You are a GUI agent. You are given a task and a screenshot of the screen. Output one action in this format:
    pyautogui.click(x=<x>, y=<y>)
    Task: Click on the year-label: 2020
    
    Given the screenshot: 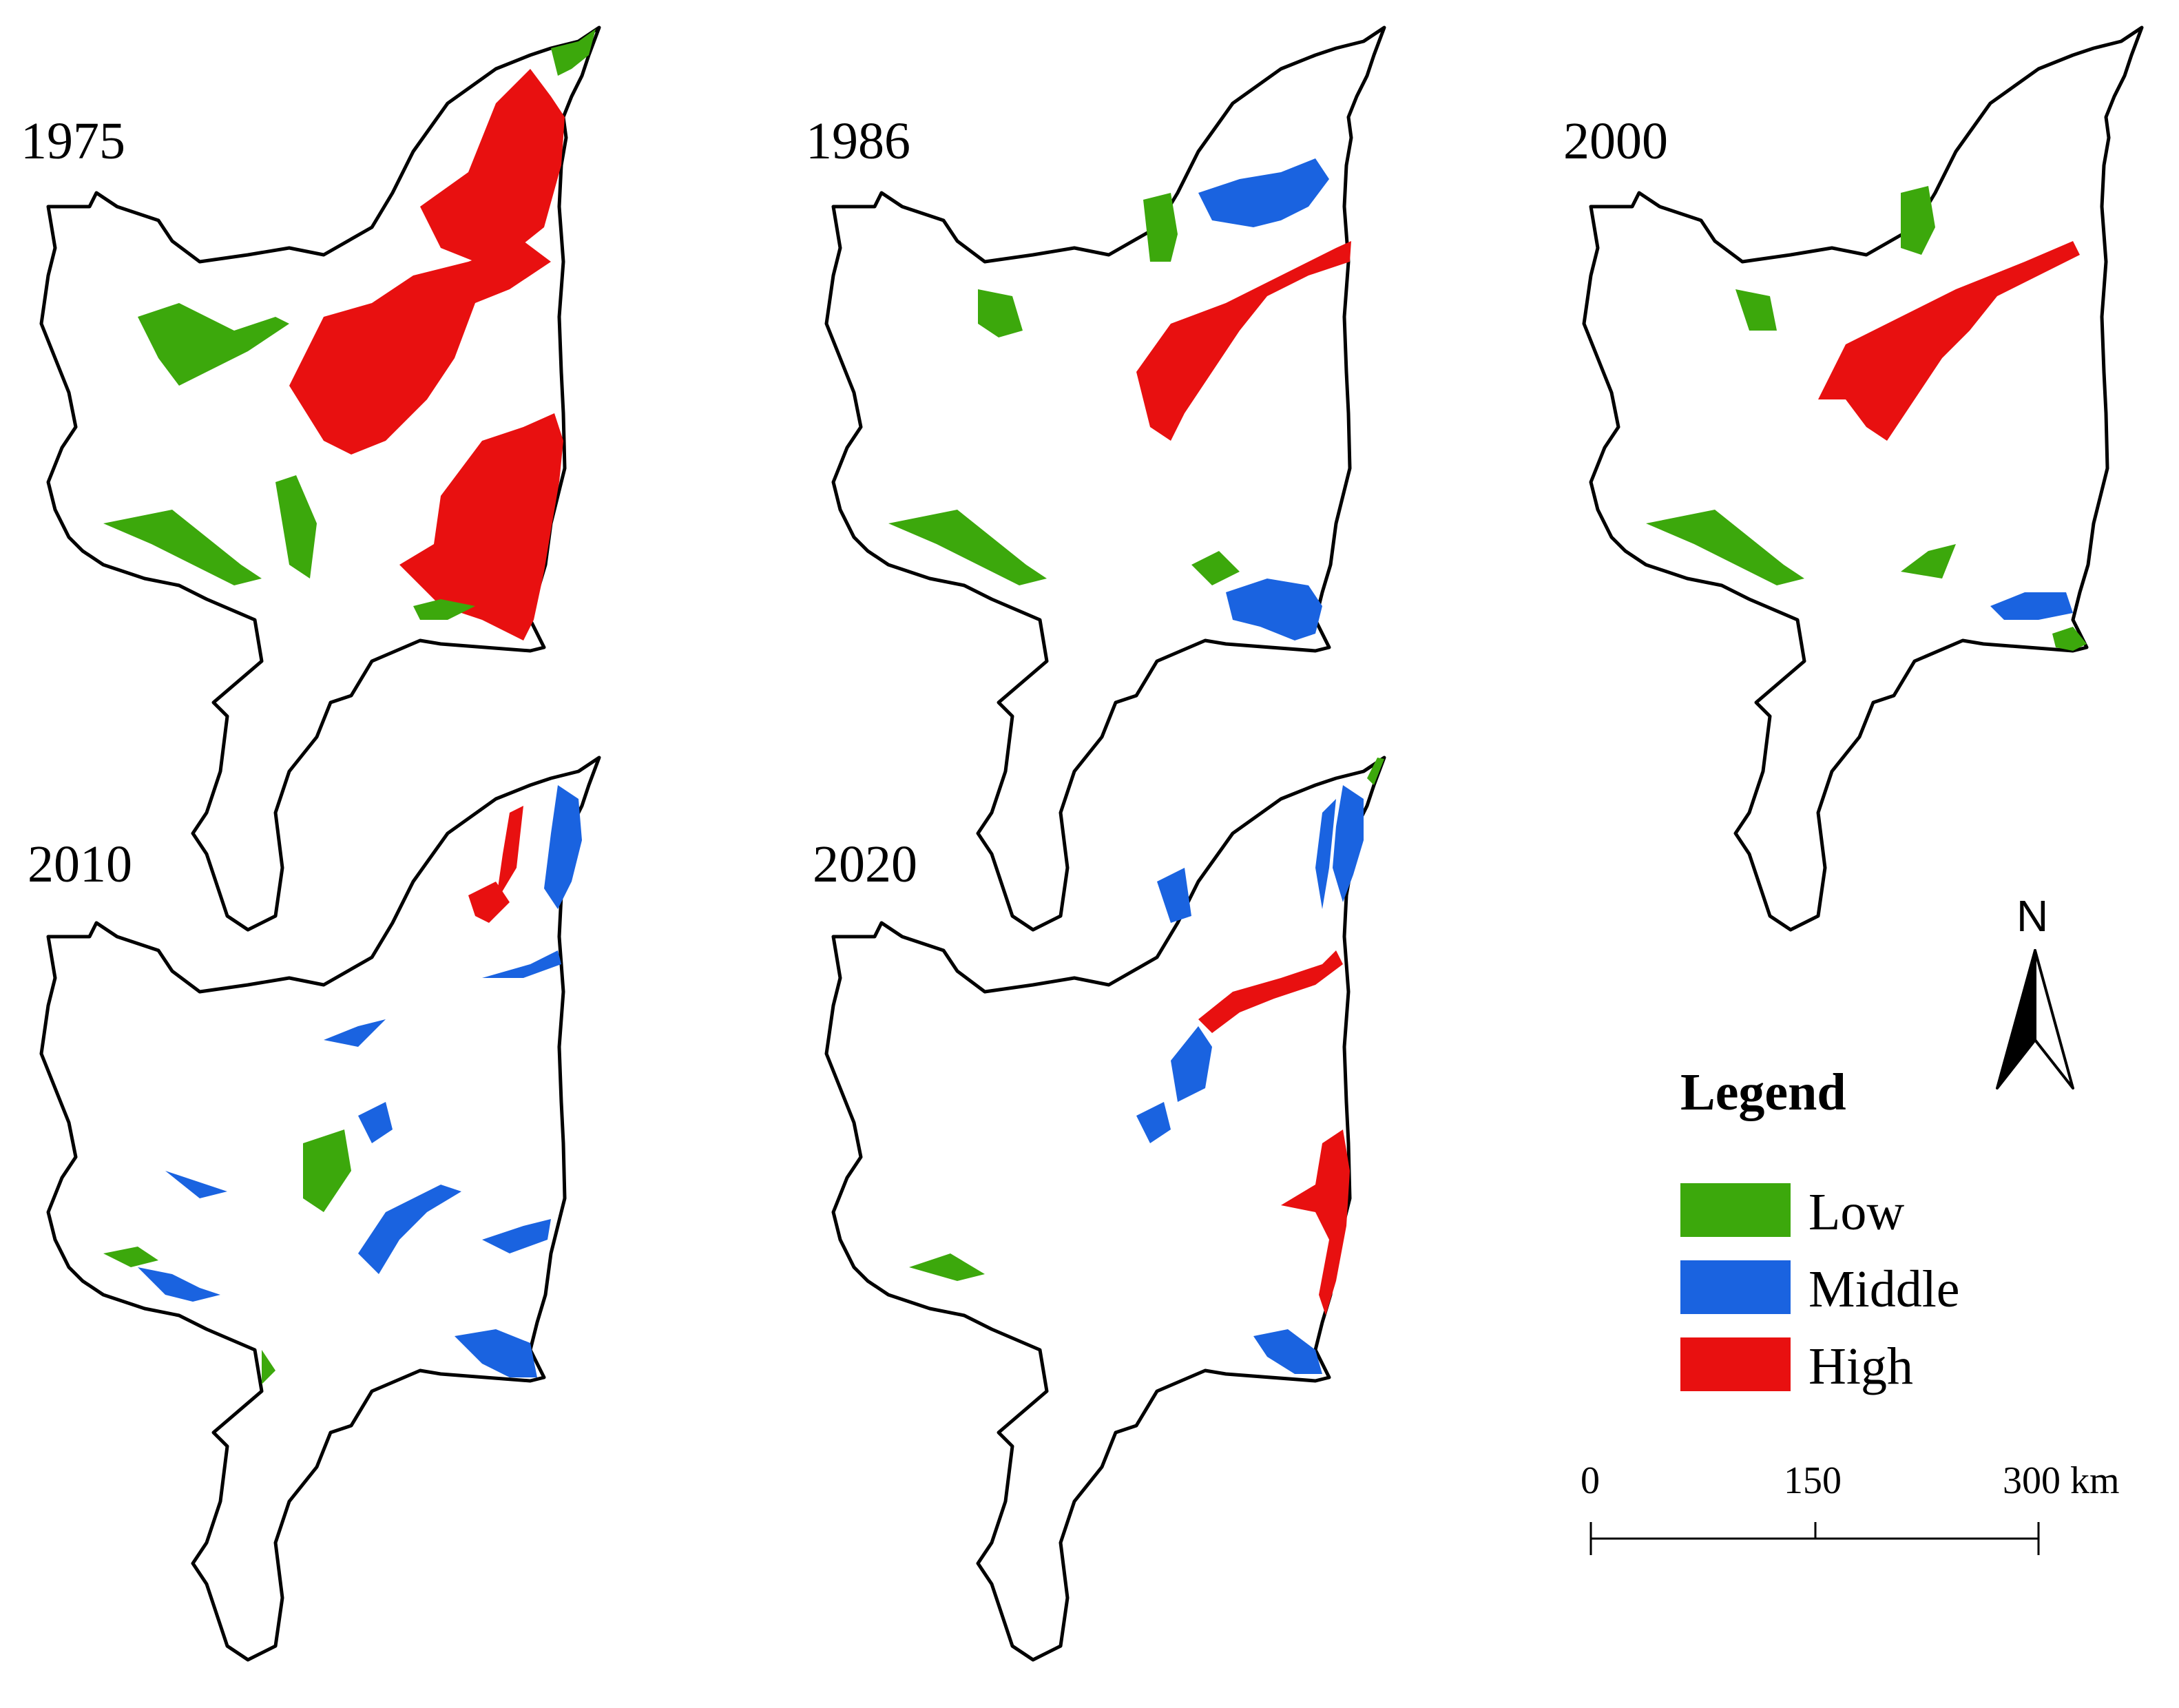 What is the action you would take?
    pyautogui.click(x=865, y=864)
    